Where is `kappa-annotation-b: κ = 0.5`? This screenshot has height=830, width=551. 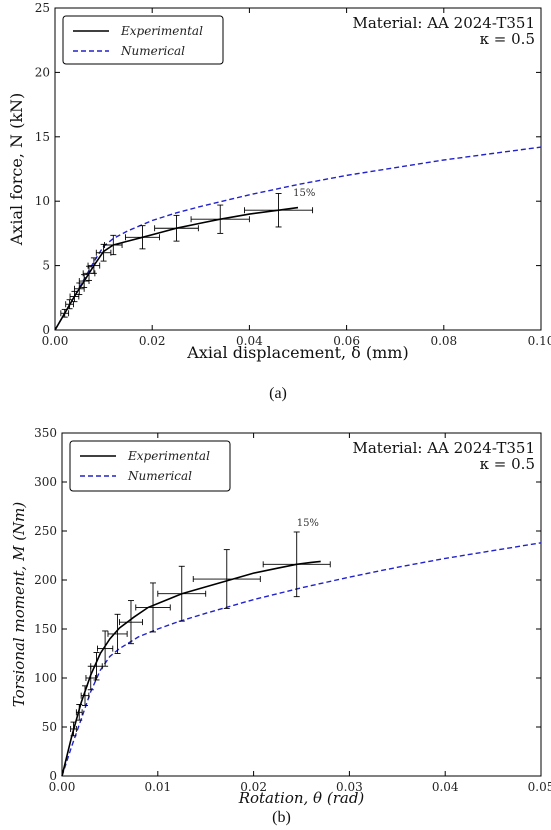
kappa-annotation-b: κ = 0.5 is located at coordinates (507, 464).